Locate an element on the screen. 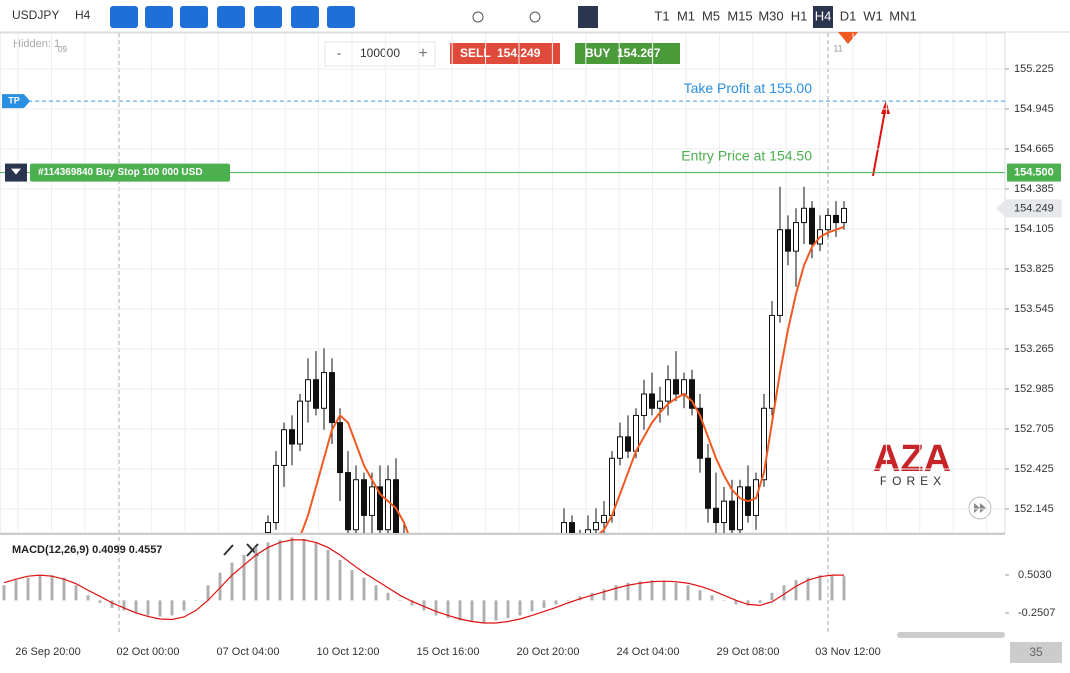 The width and height of the screenshot is (1070, 673). timeframe: D1 is located at coordinates (848, 15).